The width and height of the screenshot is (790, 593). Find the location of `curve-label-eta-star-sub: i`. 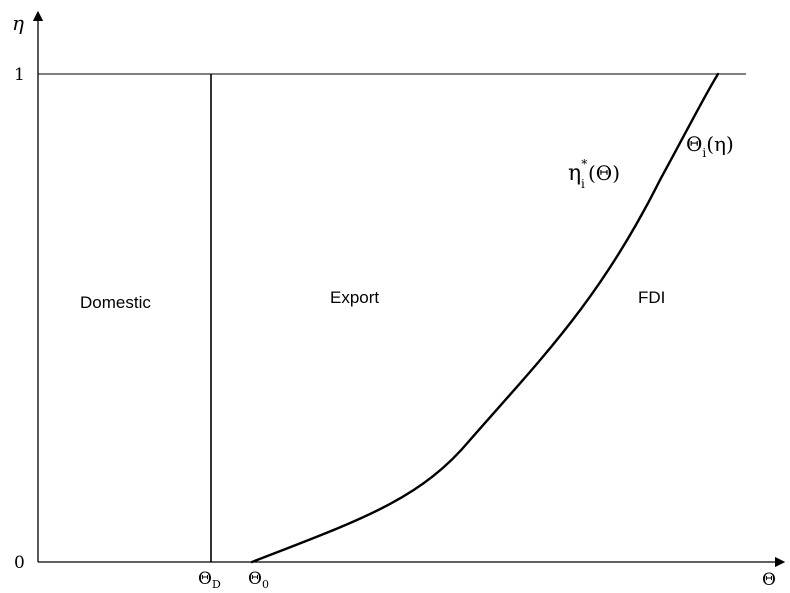

curve-label-eta-star-sub: i is located at coordinates (583, 184).